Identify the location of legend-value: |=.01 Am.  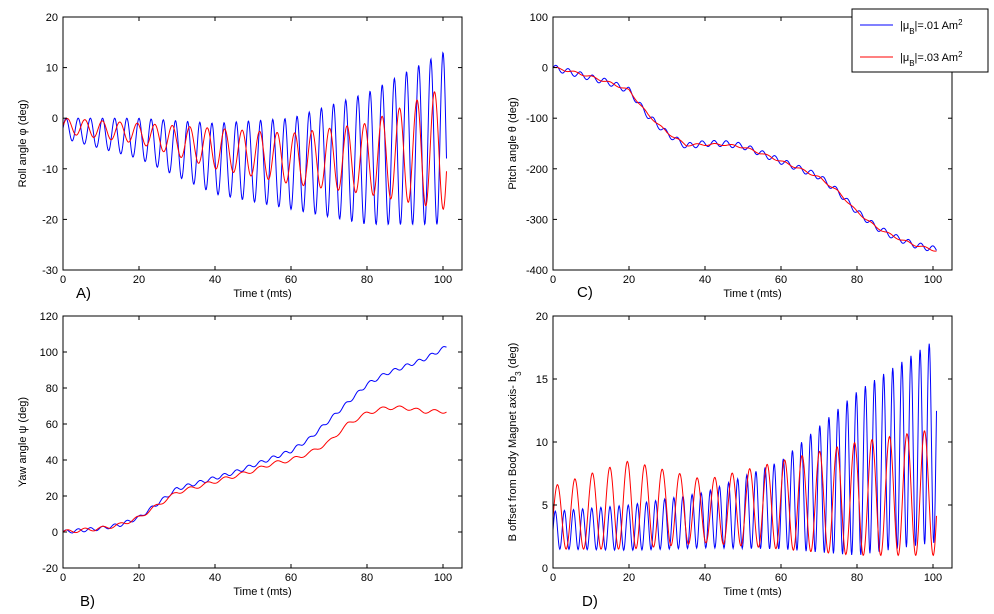
(937, 26).